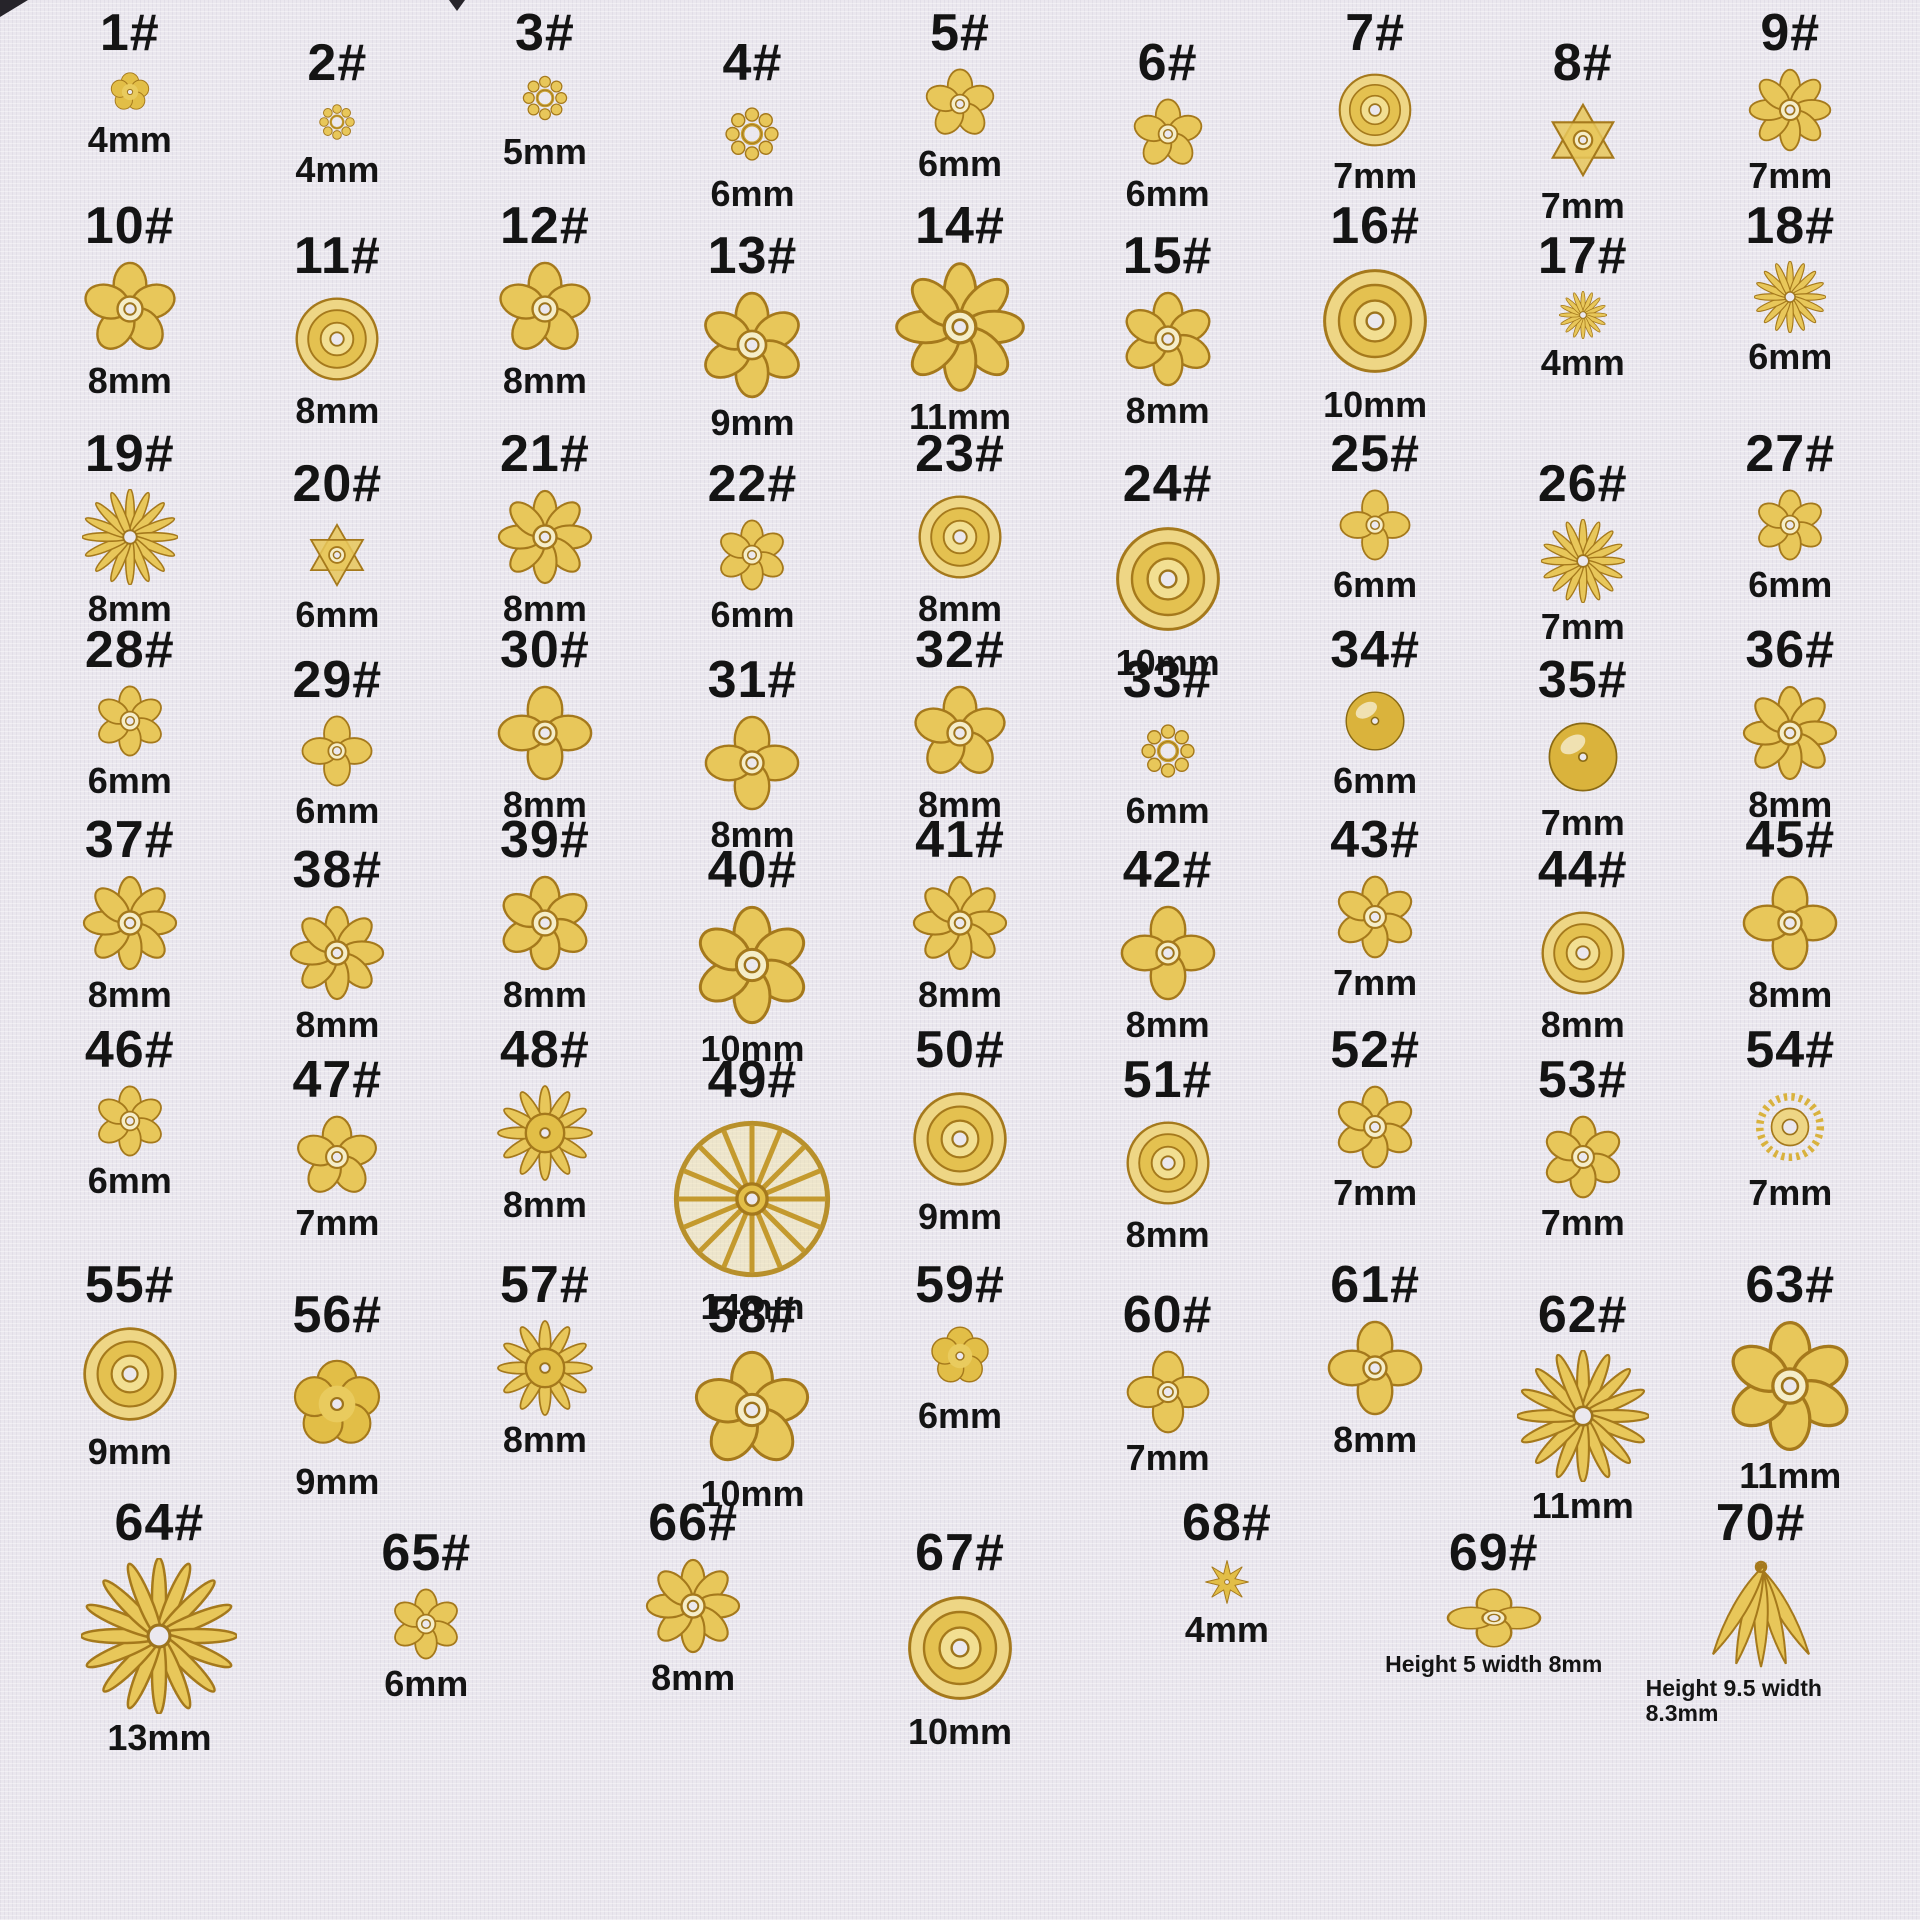 The width and height of the screenshot is (1920, 1920). What do you see at coordinates (960, 840) in the screenshot?
I see `item-41-number-label: 41#` at bounding box center [960, 840].